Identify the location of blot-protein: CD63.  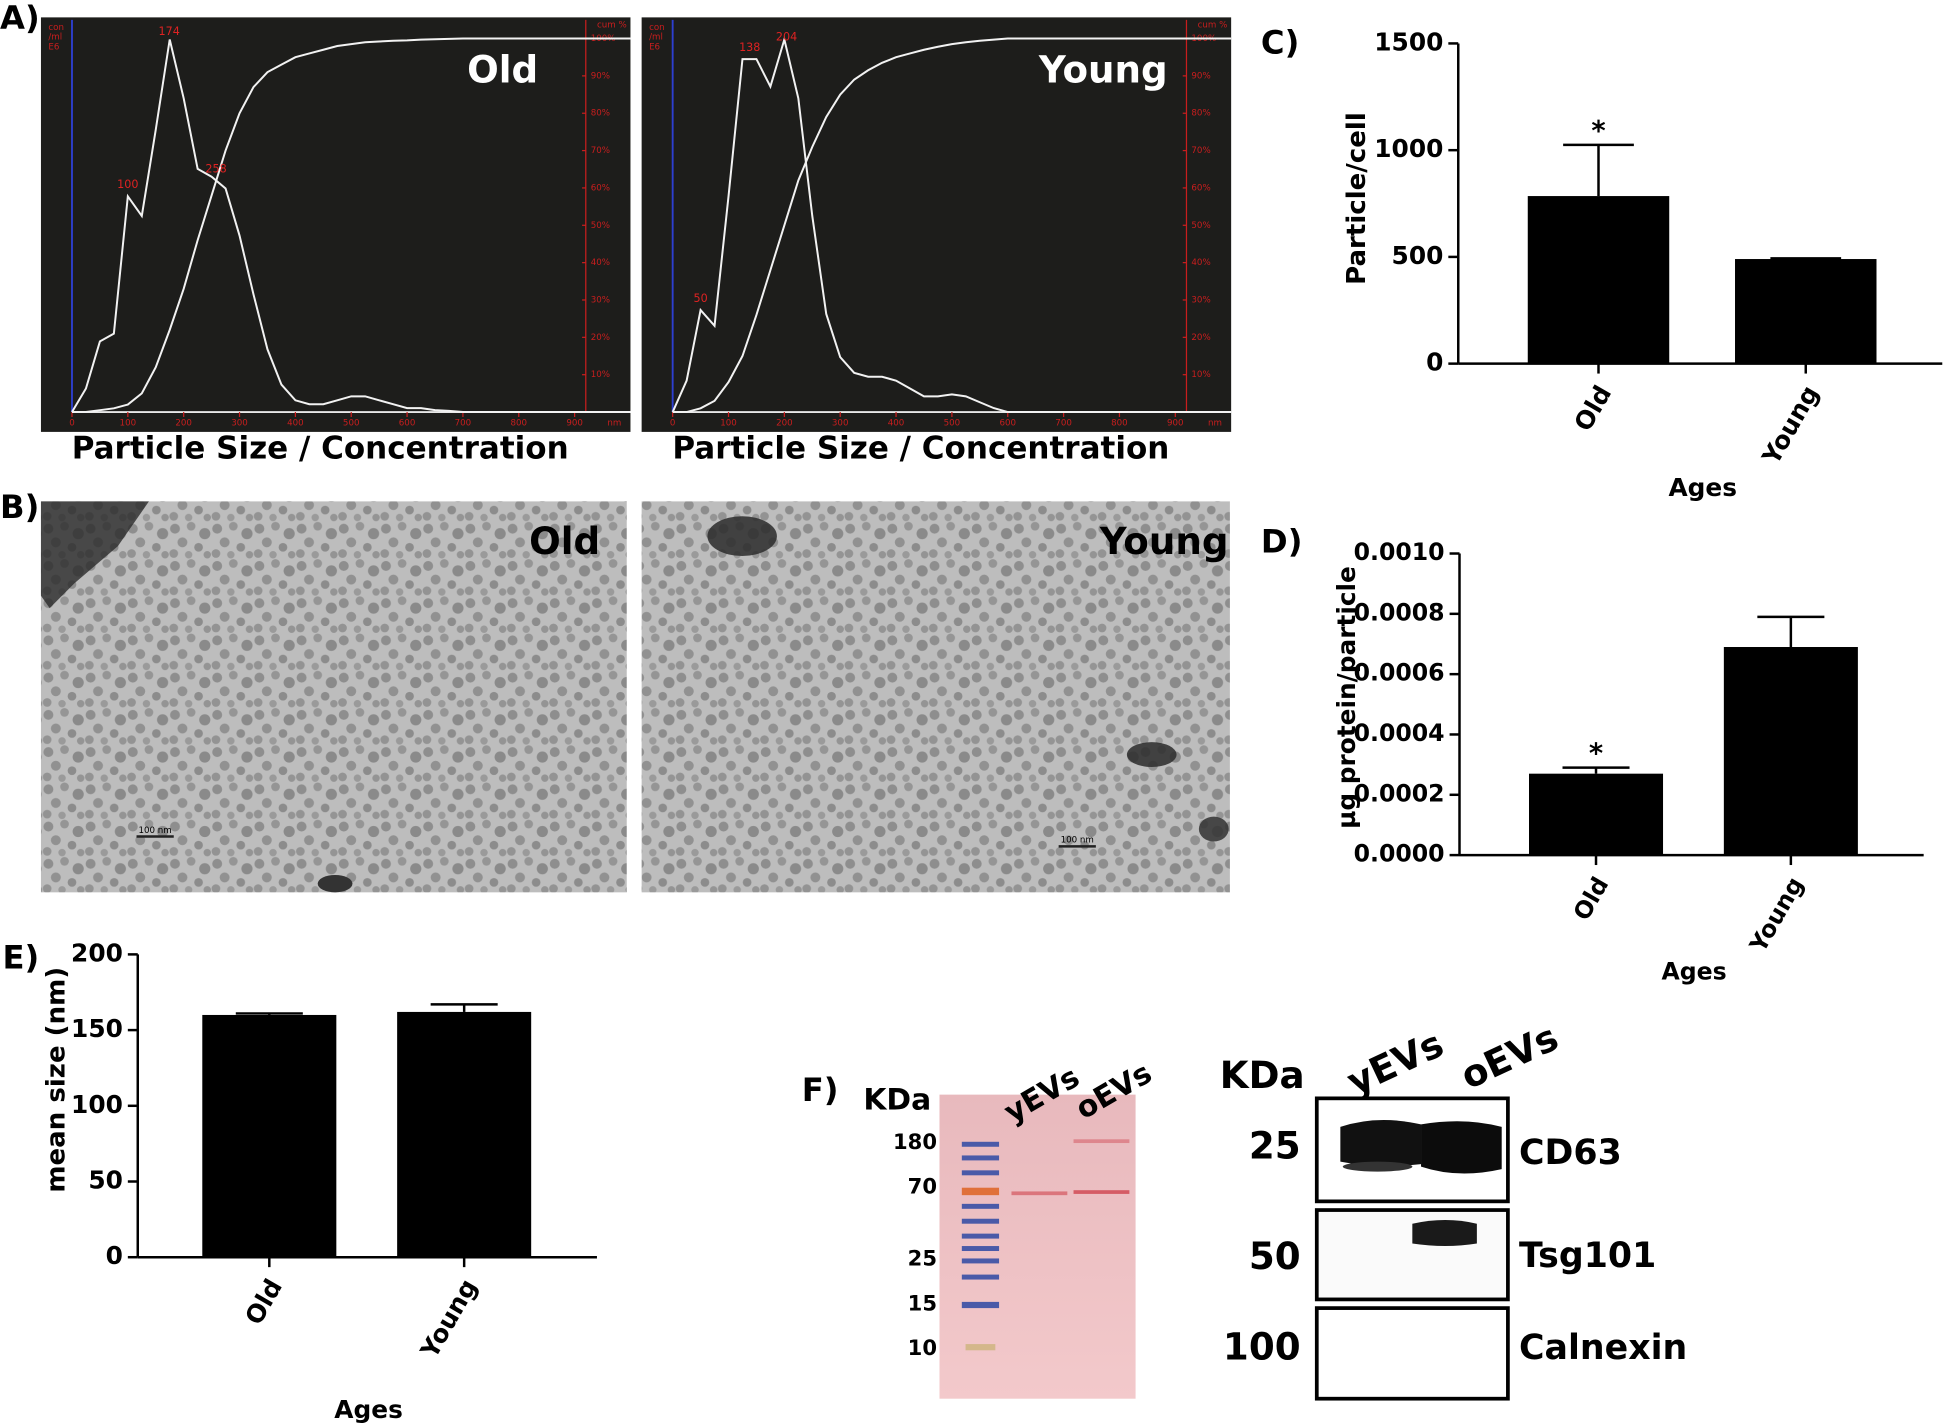
(1570, 1153).